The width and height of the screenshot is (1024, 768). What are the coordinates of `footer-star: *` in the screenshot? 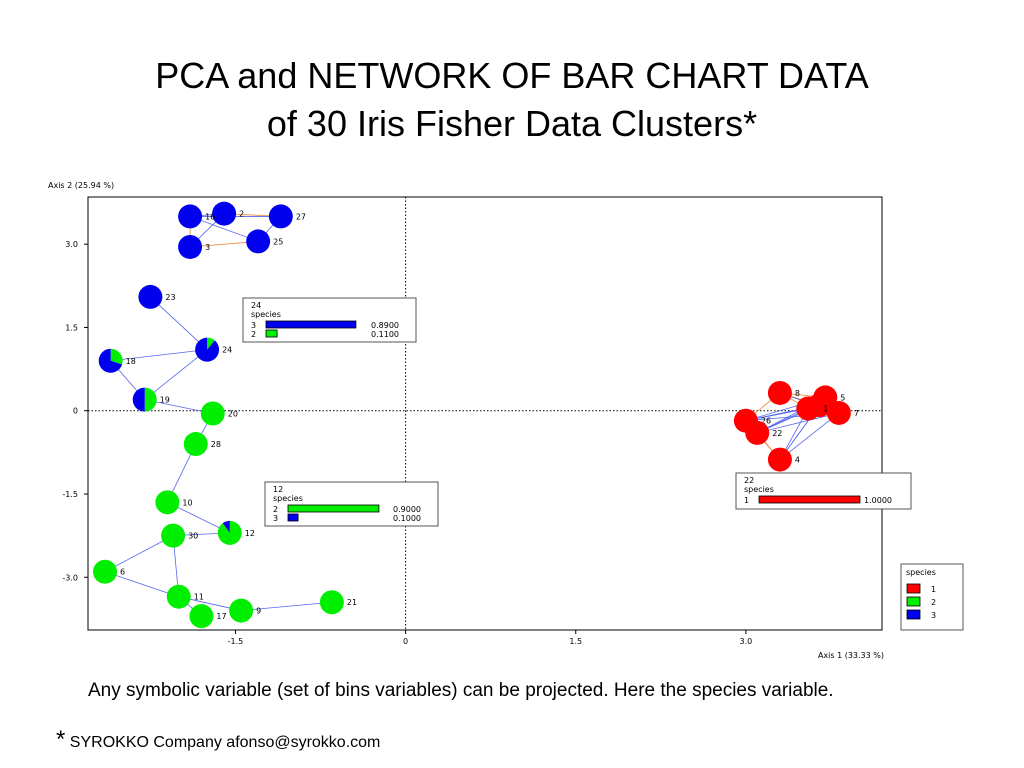 It's located at (61, 739).